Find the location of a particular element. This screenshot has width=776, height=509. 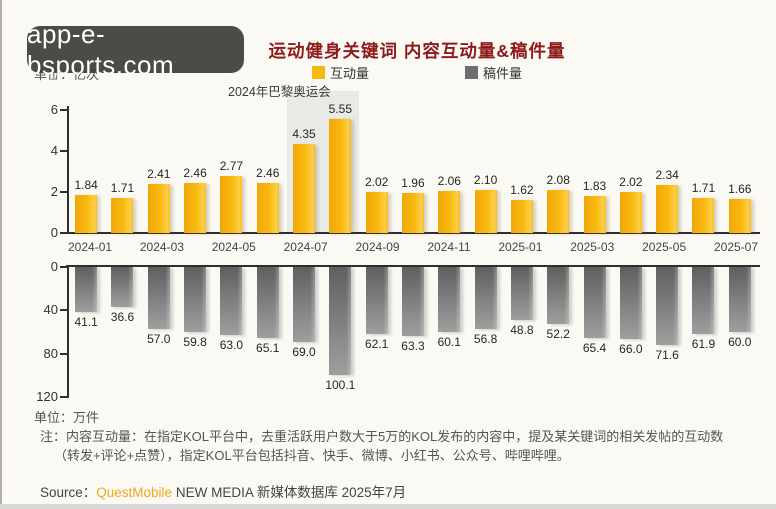

top-ytick-label: 4 is located at coordinates (54, 150).